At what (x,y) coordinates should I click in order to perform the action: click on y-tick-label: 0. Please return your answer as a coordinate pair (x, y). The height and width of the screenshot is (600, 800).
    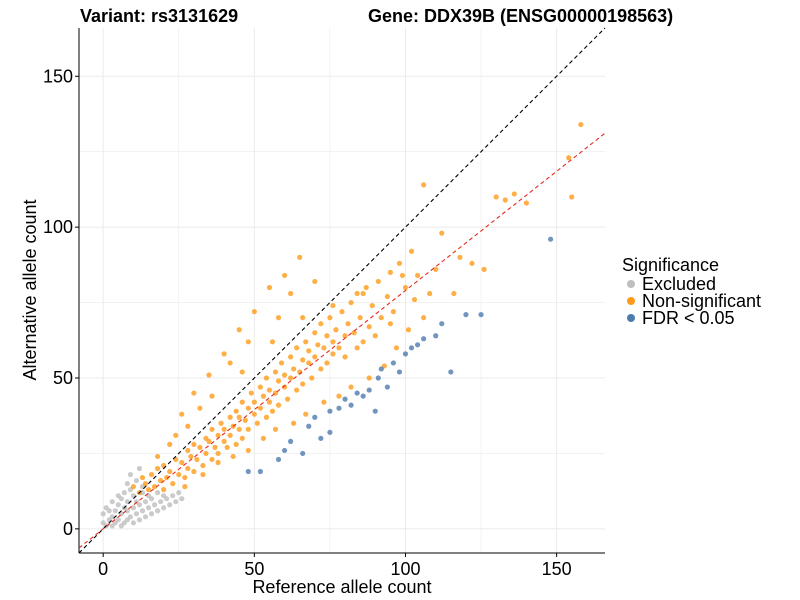
    Looking at the image, I should click on (68, 529).